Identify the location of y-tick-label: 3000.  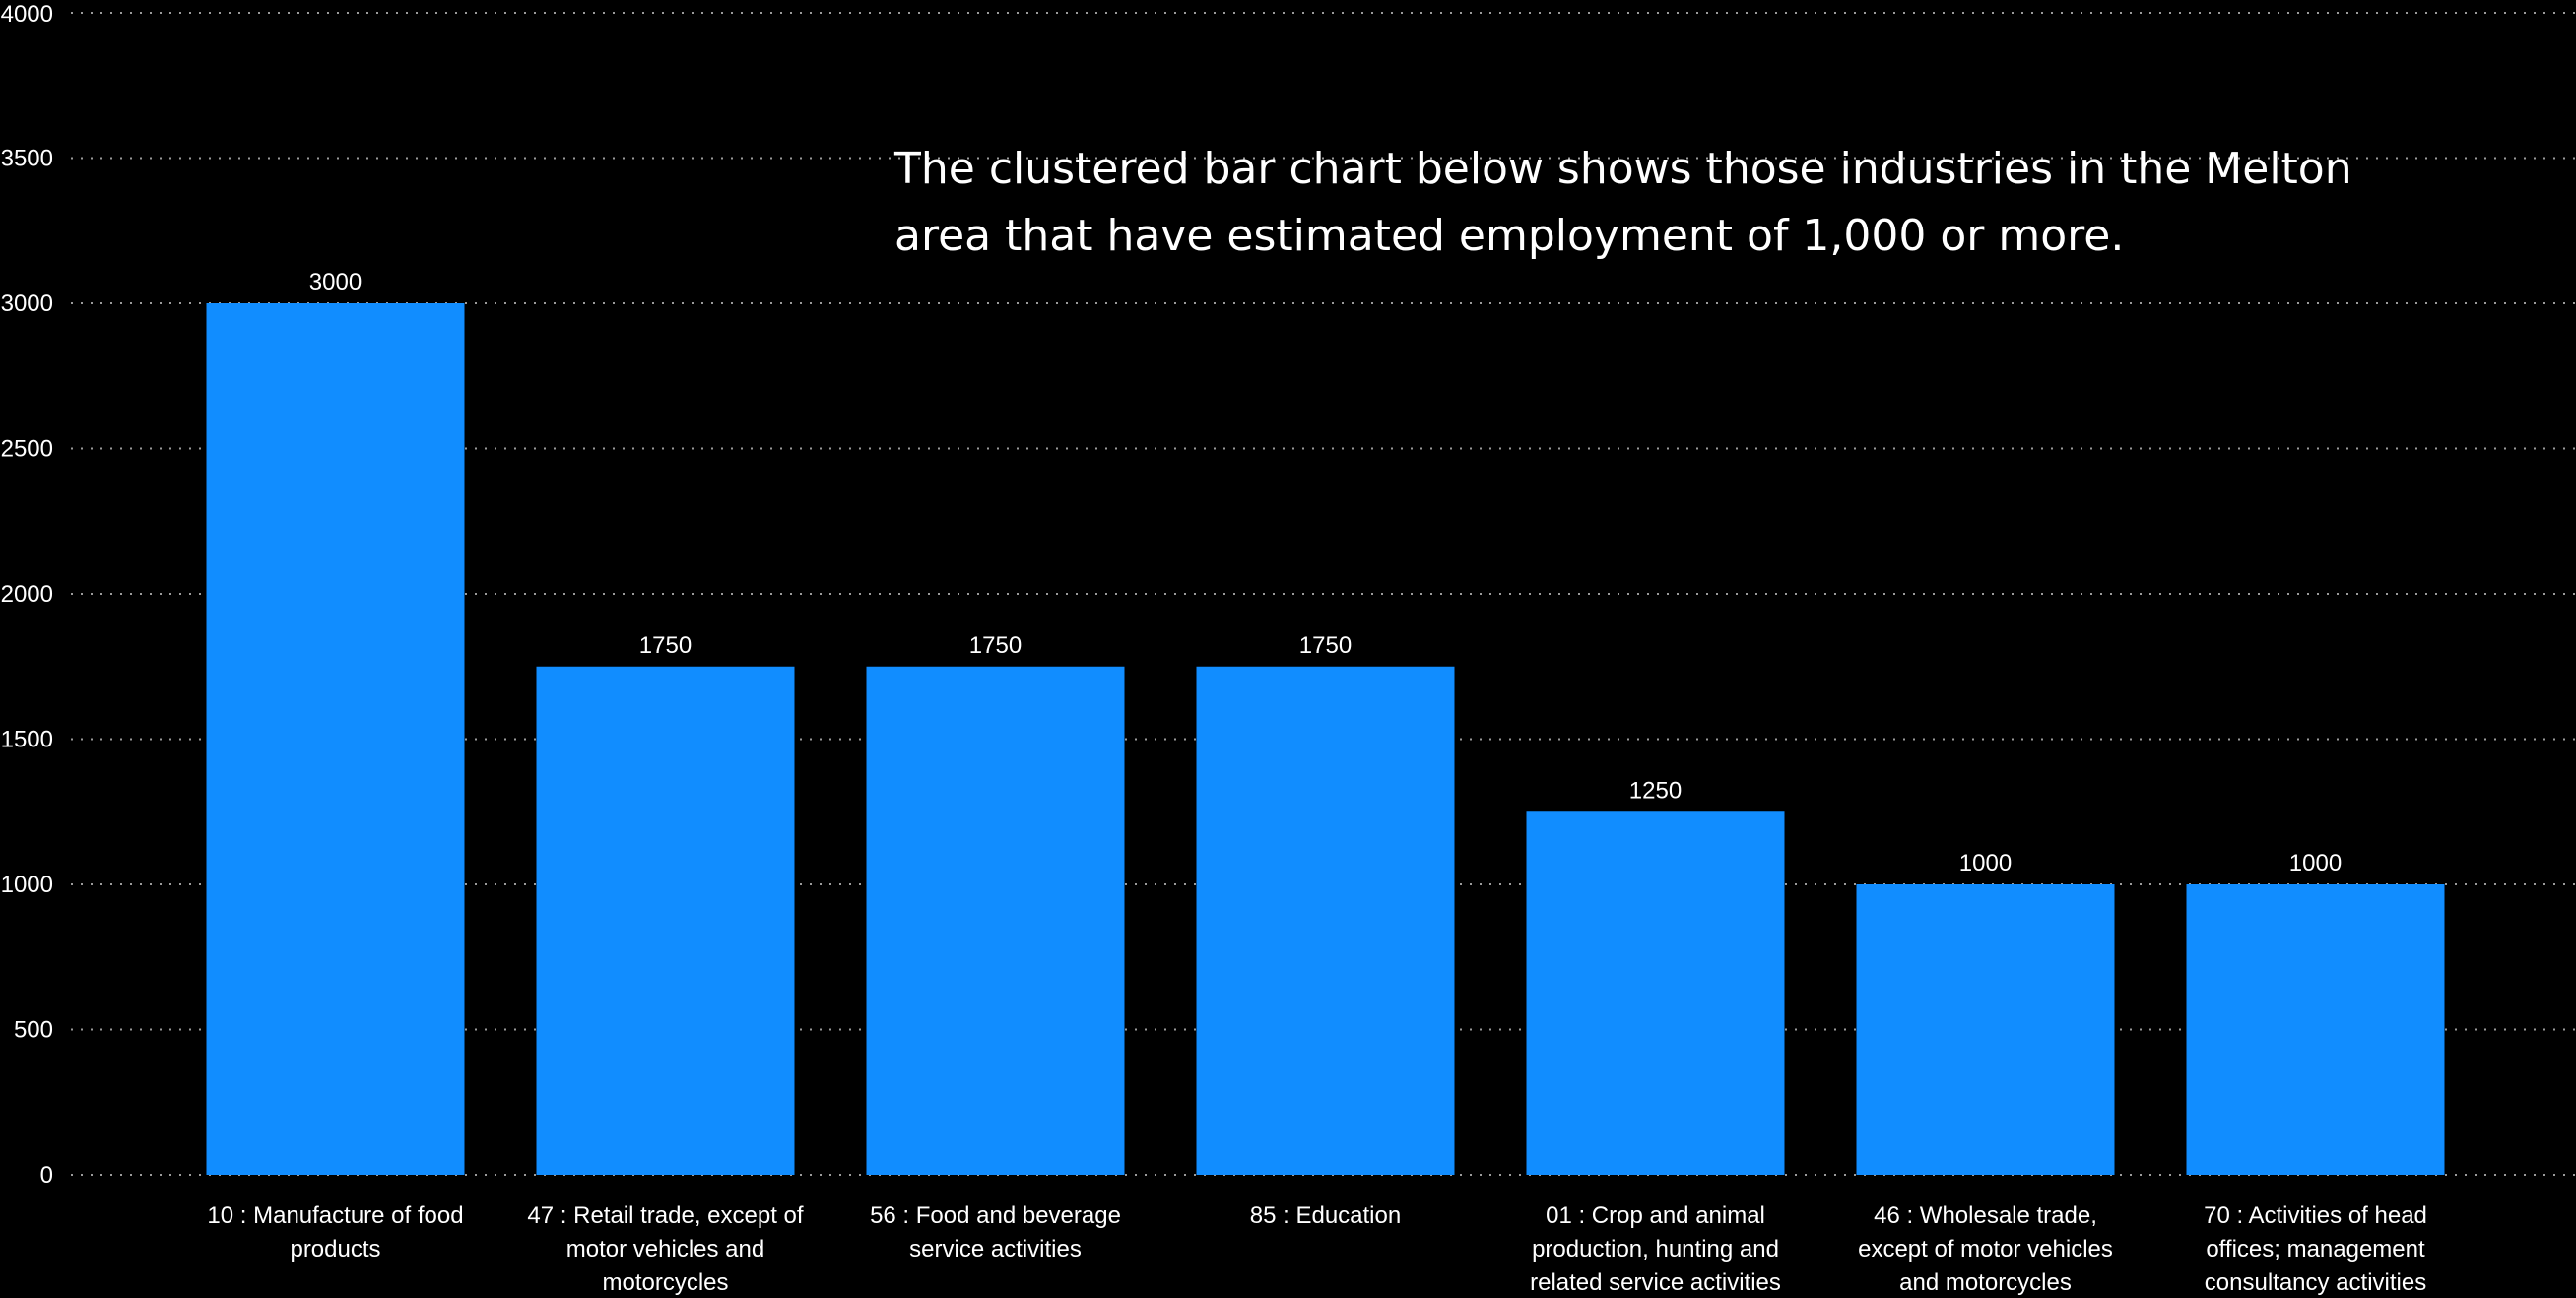
(27, 304).